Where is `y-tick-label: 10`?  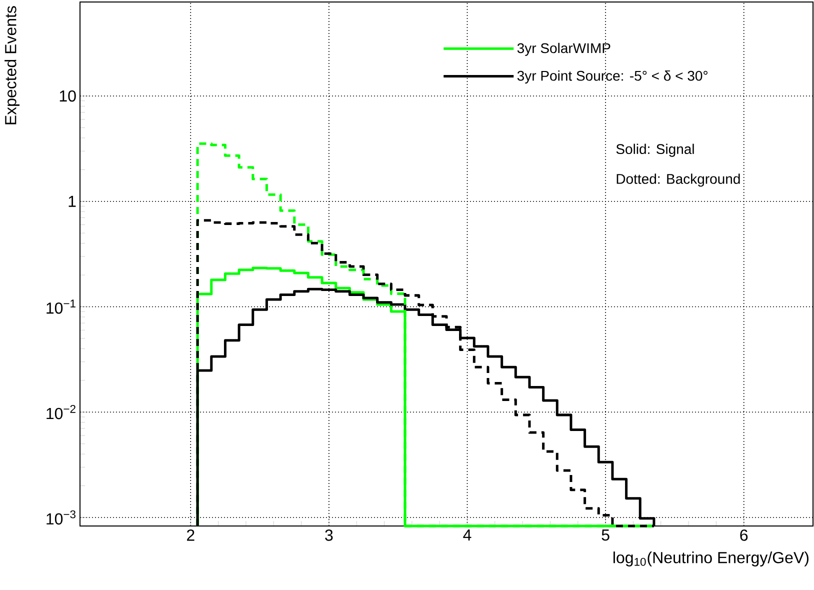
y-tick-label: 10 is located at coordinates (68, 96).